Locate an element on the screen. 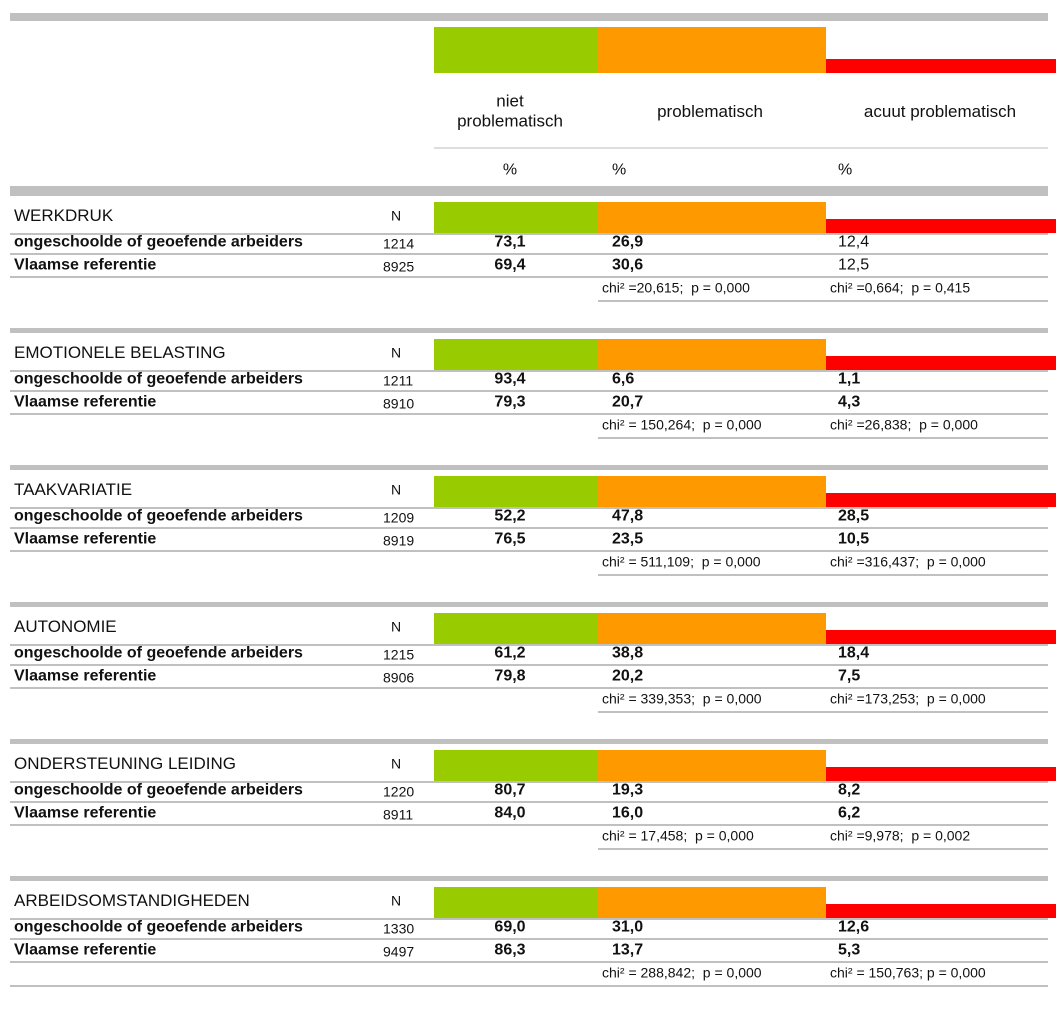 This screenshot has height=1025, width=1056. chi-square: chi² = 150,763; p = 0,000 is located at coordinates (908, 972).